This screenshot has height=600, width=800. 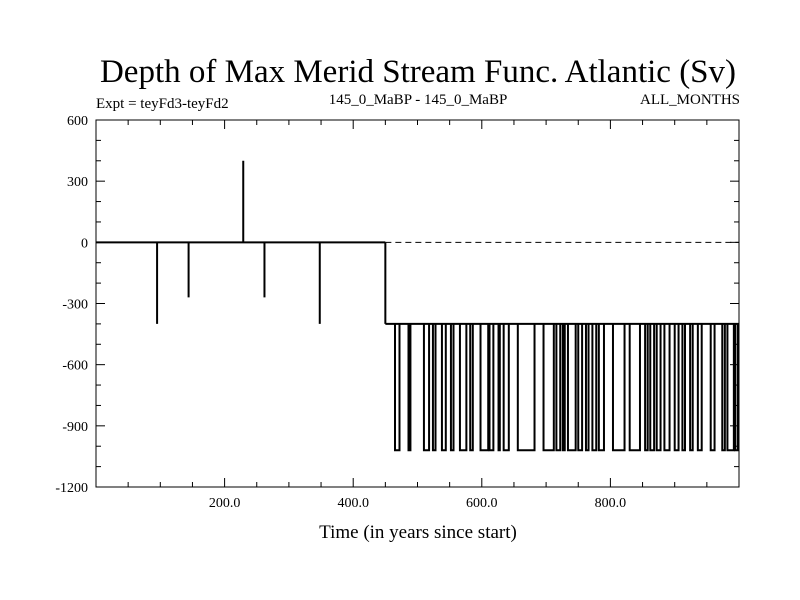 What do you see at coordinates (225, 503) in the screenshot?
I see `x-tick-label: 200.0` at bounding box center [225, 503].